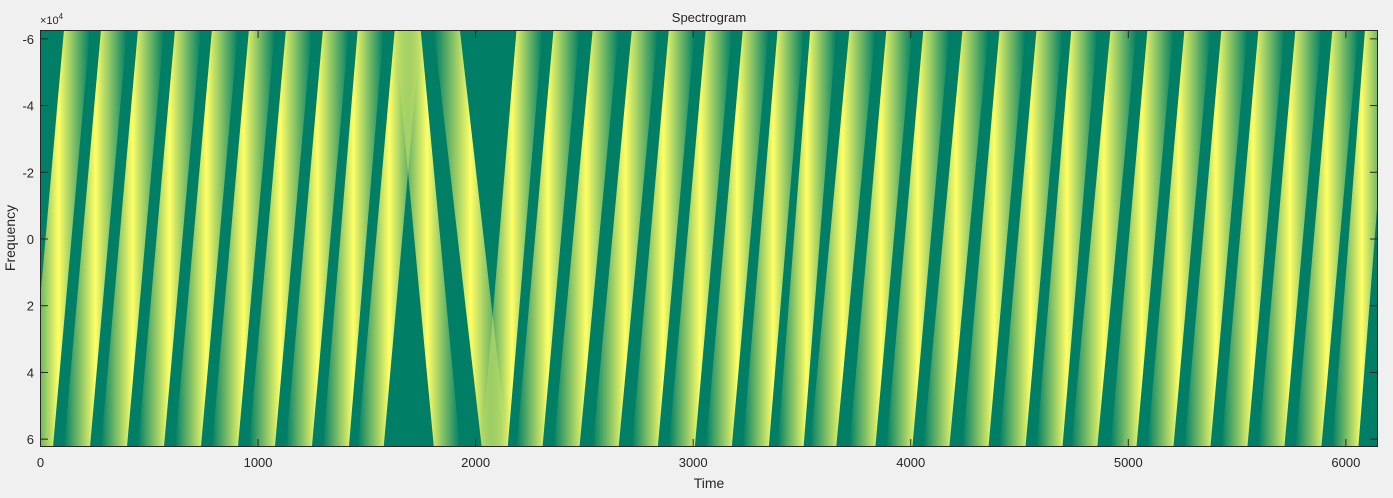 This screenshot has width=1393, height=498. What do you see at coordinates (30, 439) in the screenshot?
I see `y-tick-label: 6` at bounding box center [30, 439].